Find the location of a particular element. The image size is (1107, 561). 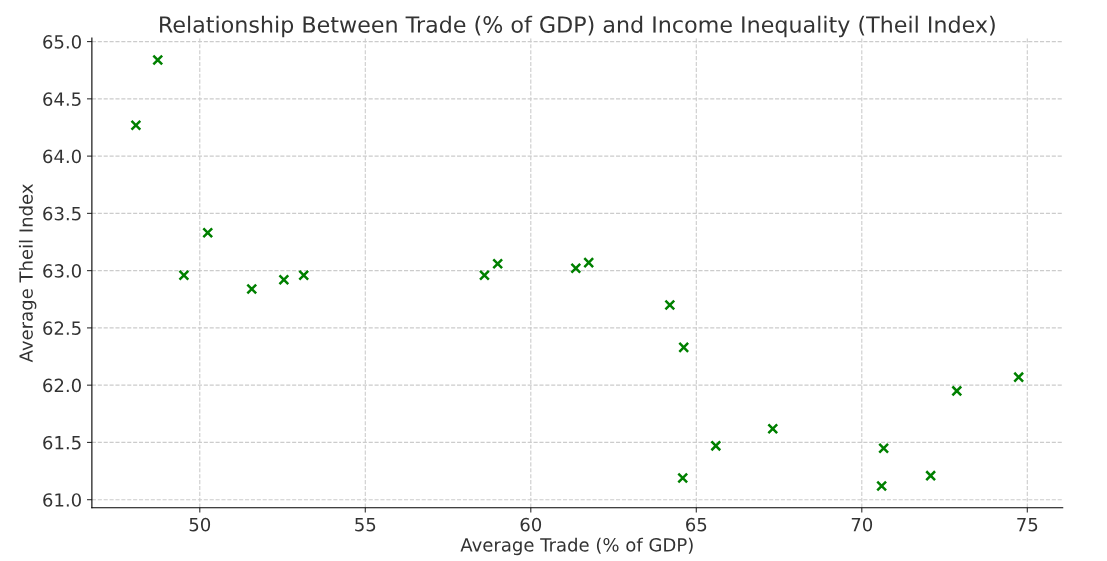

x-tick-label: 60 is located at coordinates (531, 524).